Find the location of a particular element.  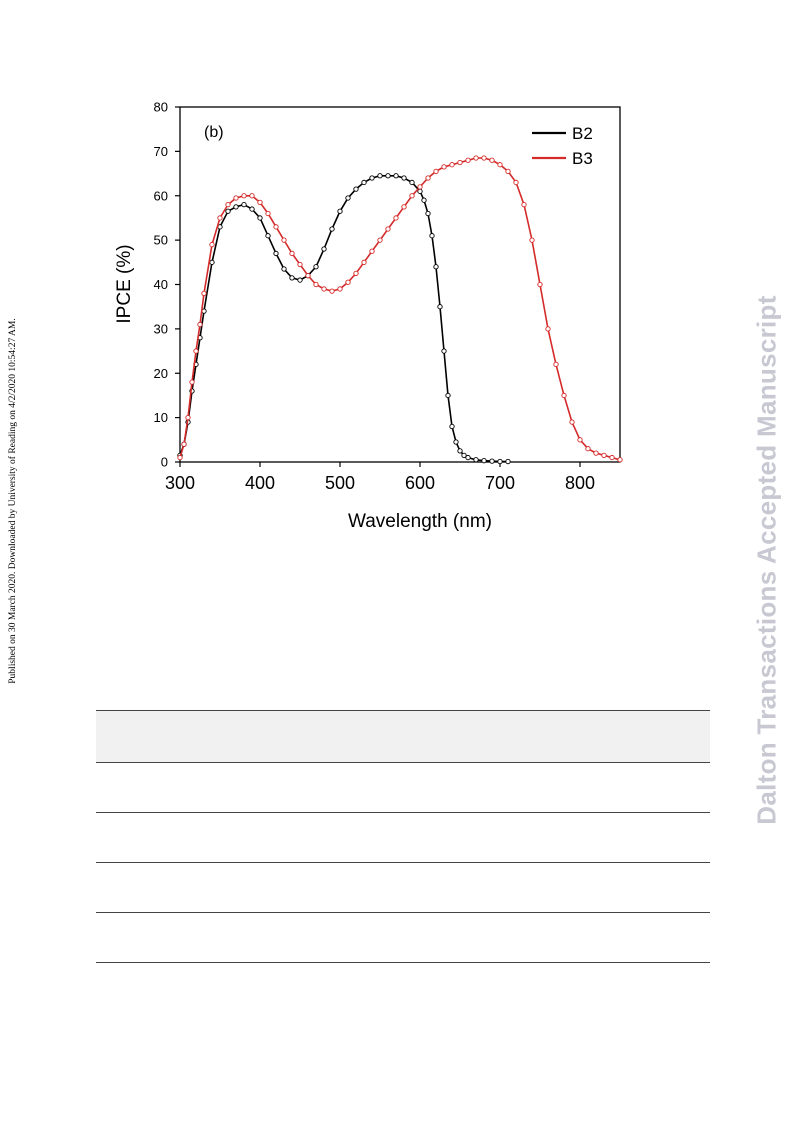

x-tick-label: 500 is located at coordinates (340, 483).